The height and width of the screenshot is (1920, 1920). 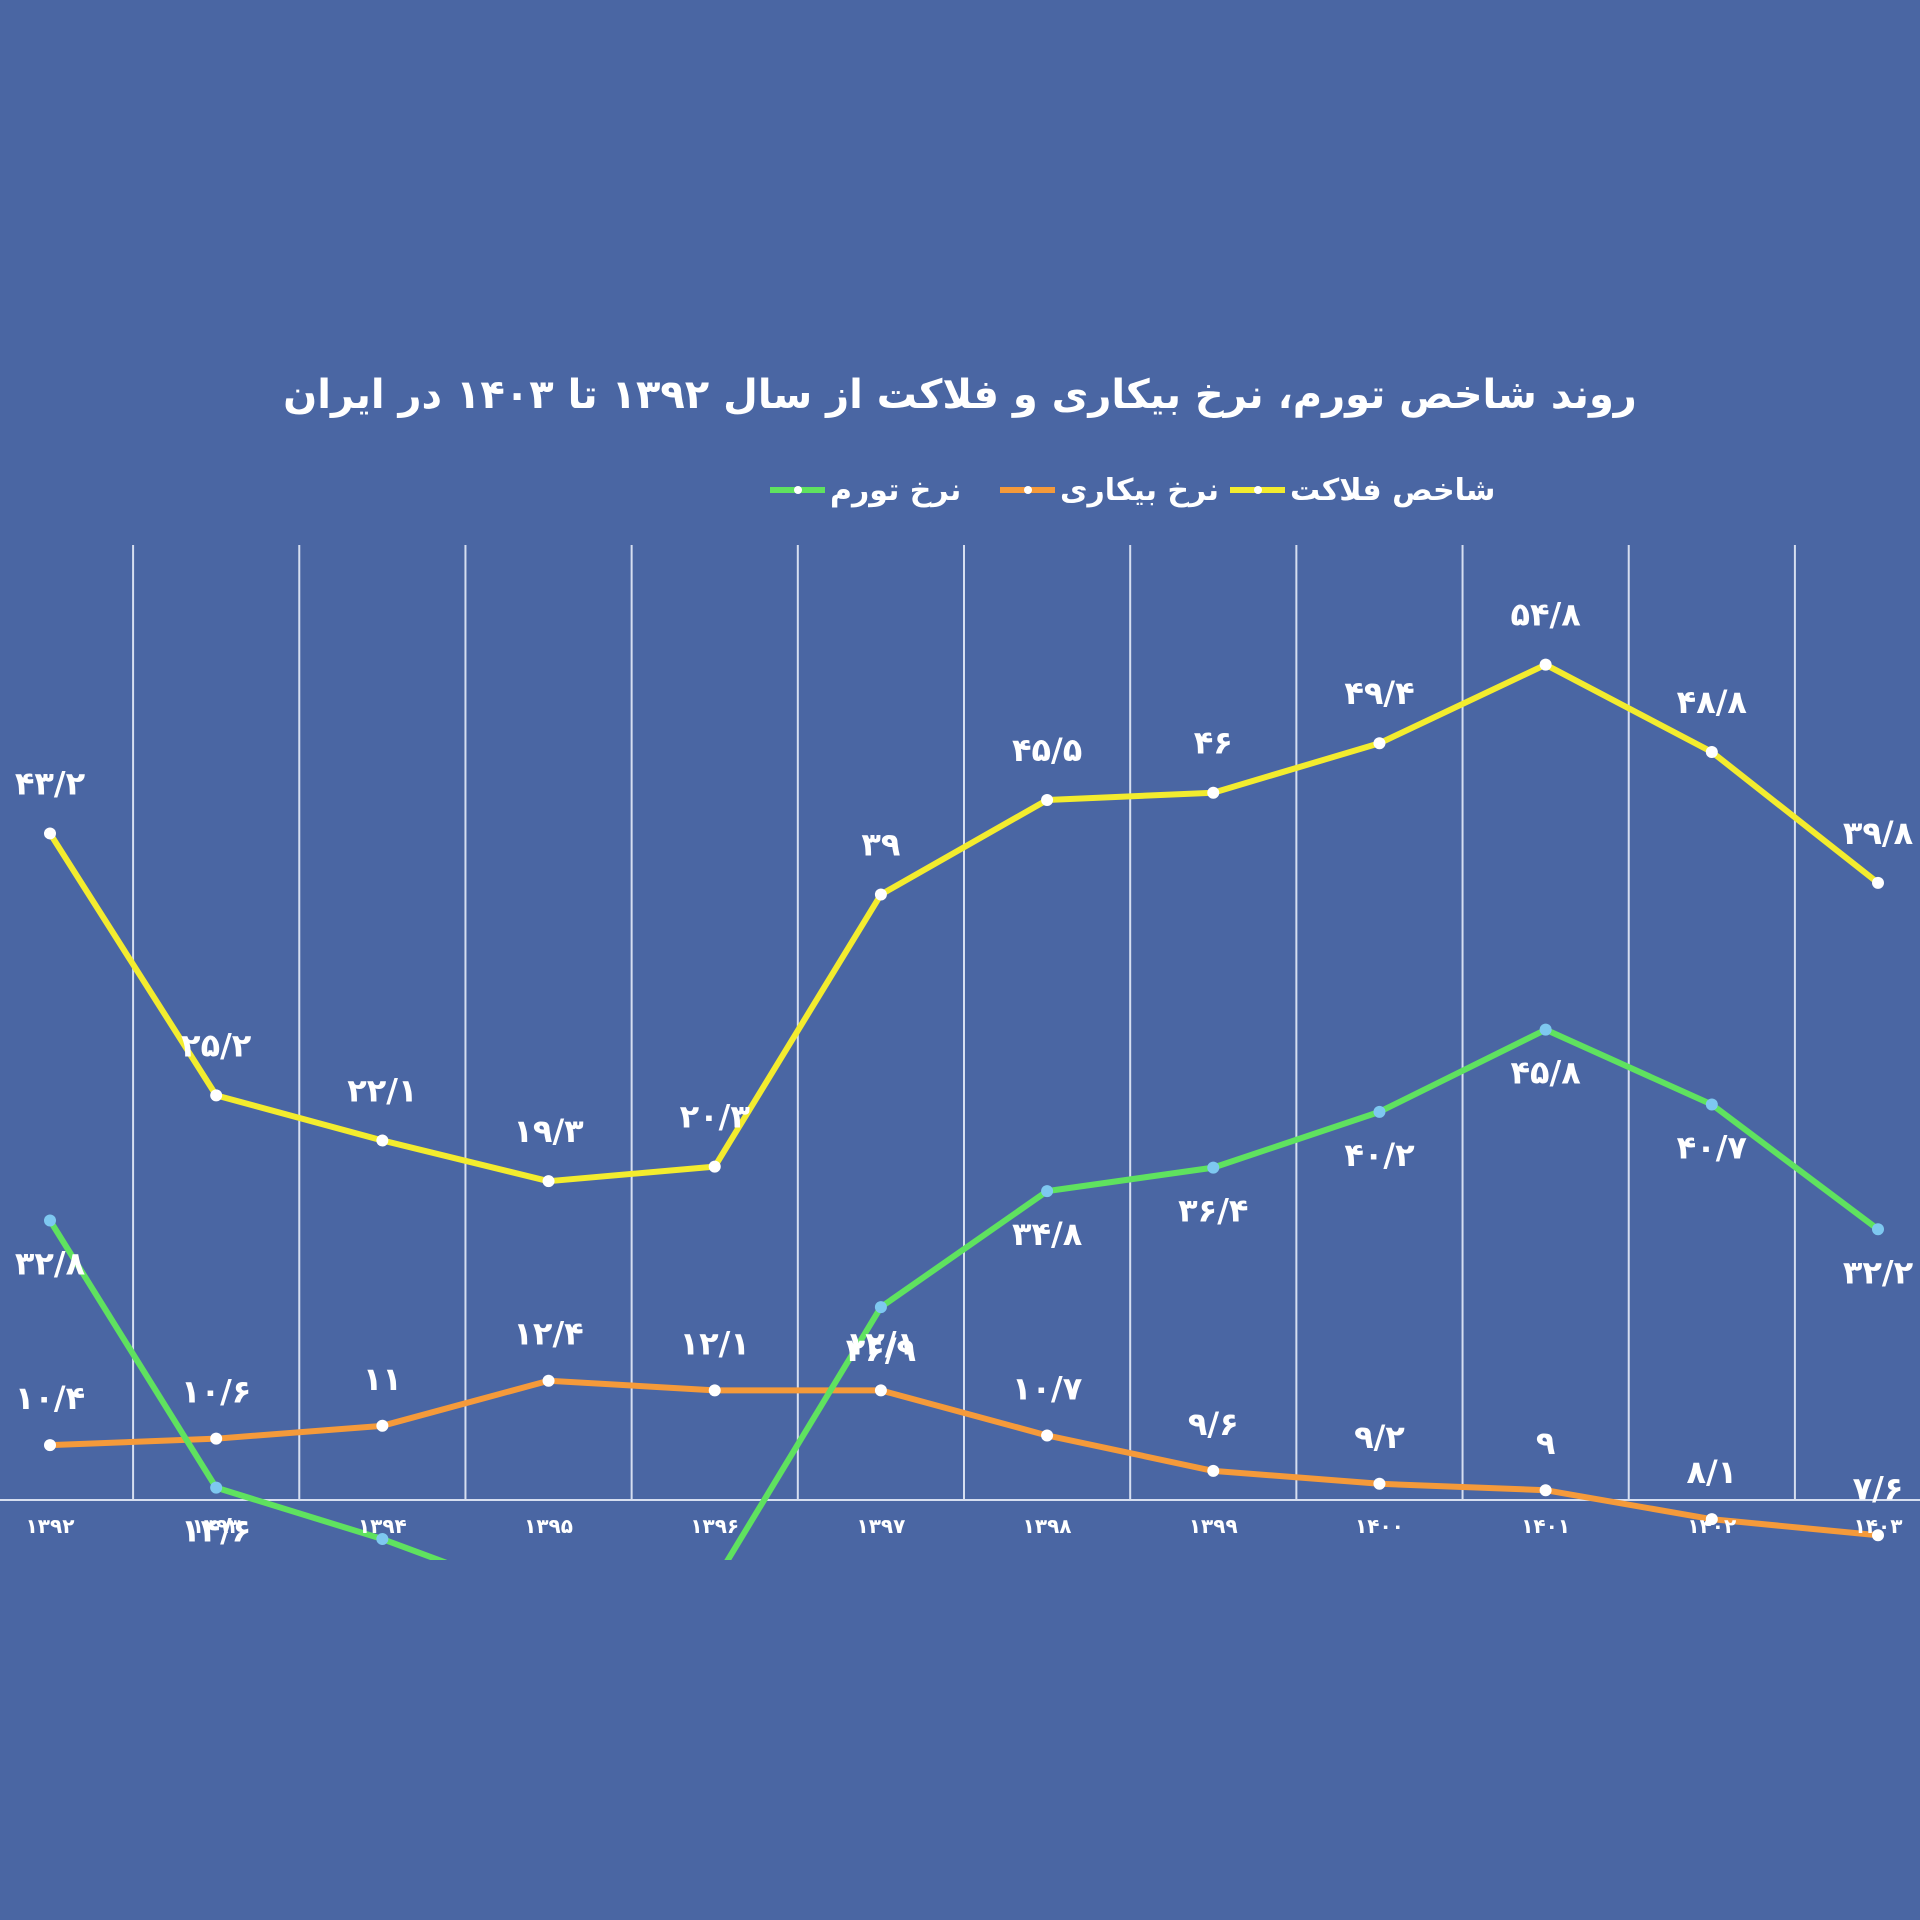 I want to click on data-label: ۴۵/۸, so click(x=1545, y=1073).